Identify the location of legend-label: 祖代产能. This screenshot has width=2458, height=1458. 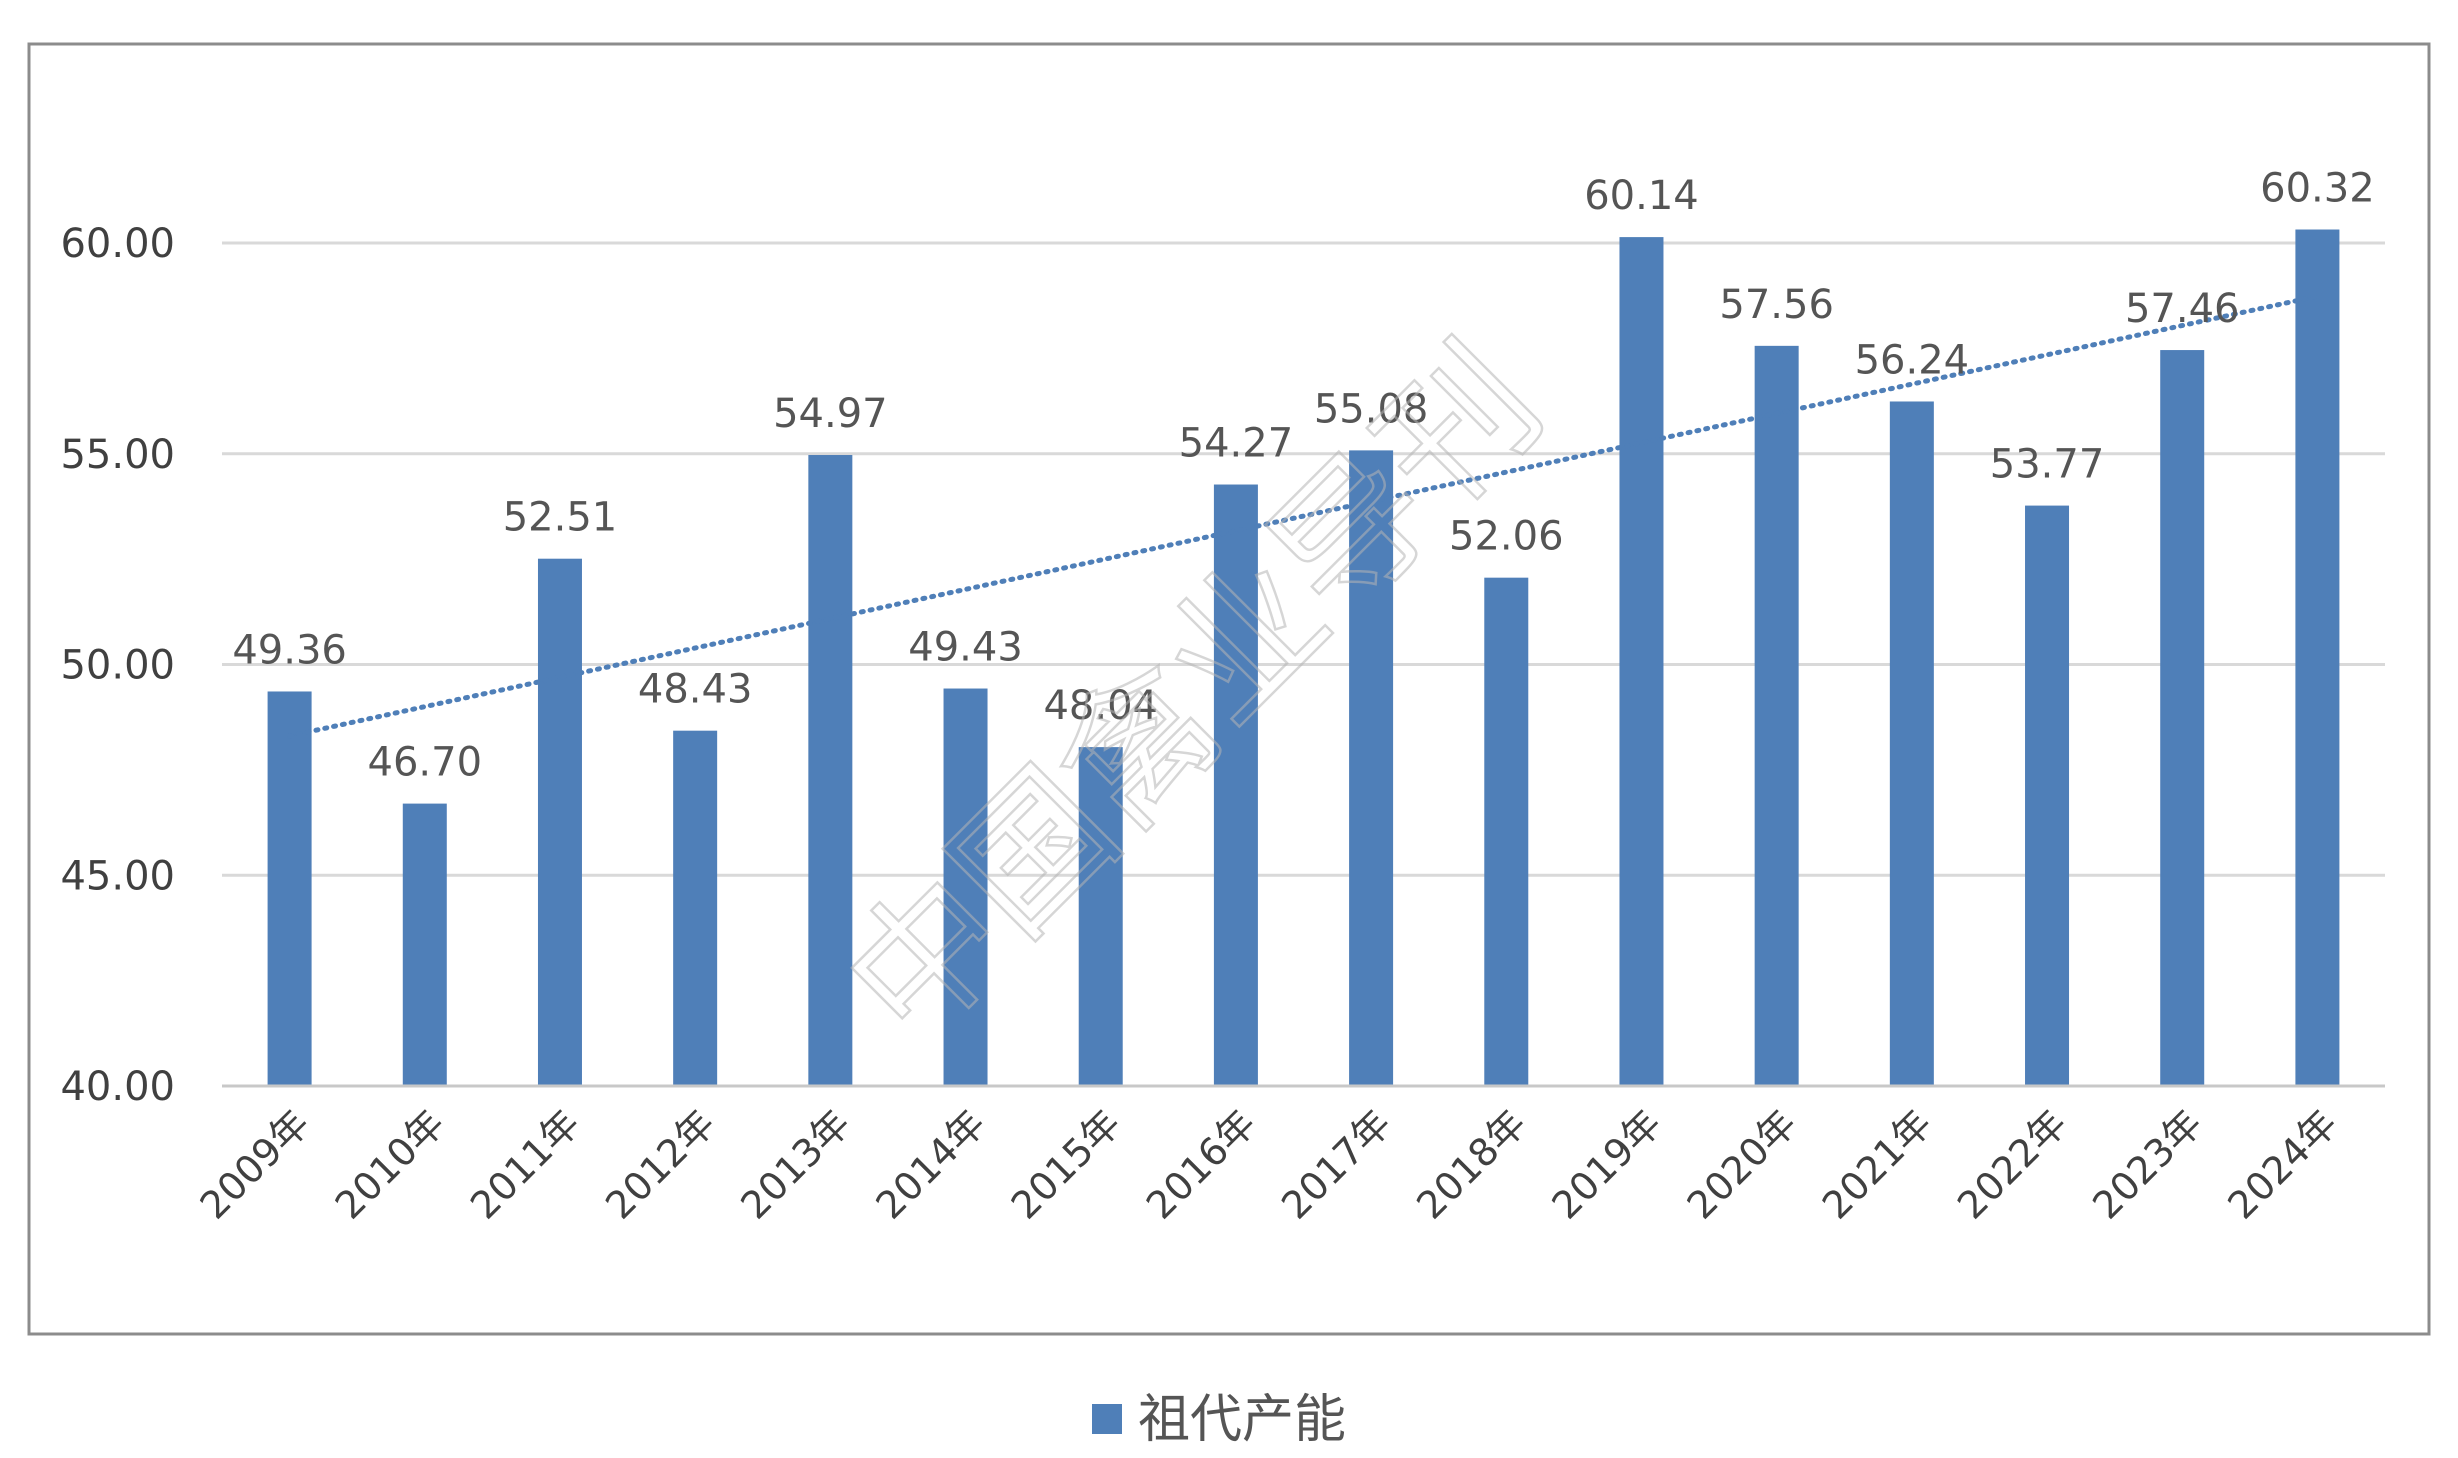
(1242, 1420).